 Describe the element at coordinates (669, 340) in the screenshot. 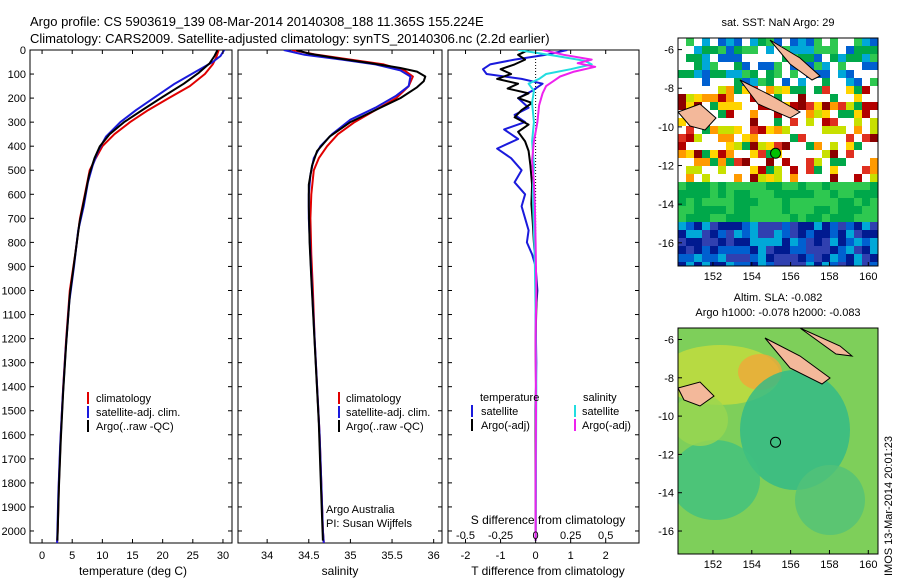

I see `map-y-tick-label: -6` at that location.